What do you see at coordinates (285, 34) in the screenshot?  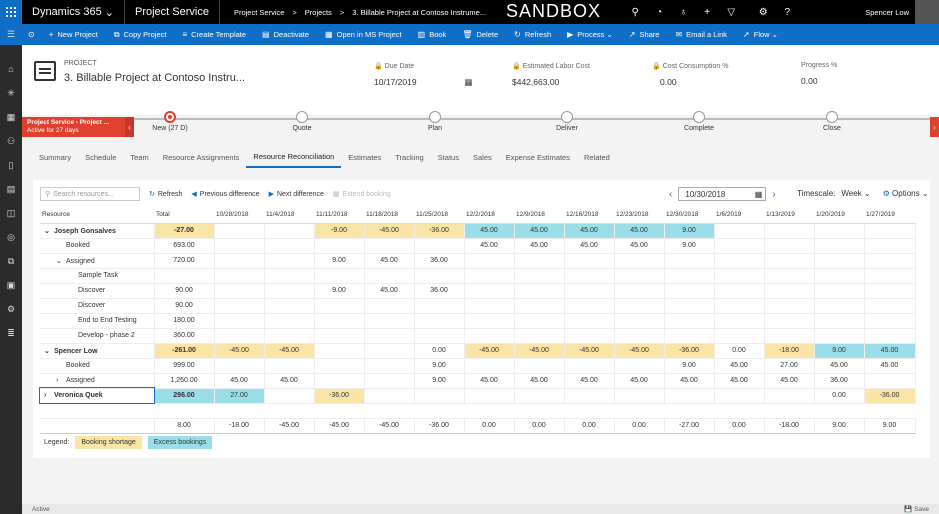 I see `deactivate-button: ▤ Deactivate` at bounding box center [285, 34].